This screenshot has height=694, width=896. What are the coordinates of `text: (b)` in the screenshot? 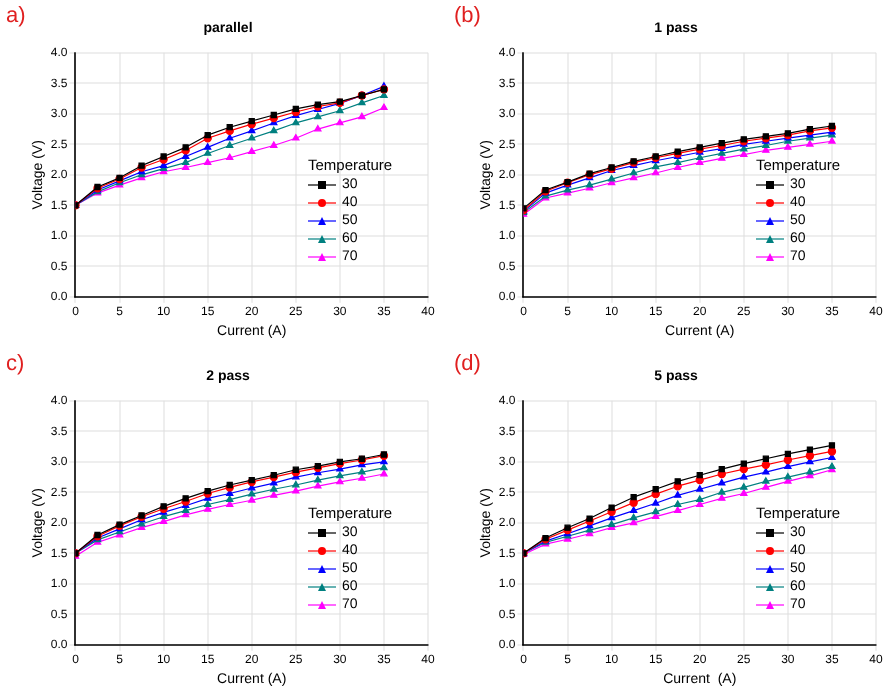 It's located at (467, 16).